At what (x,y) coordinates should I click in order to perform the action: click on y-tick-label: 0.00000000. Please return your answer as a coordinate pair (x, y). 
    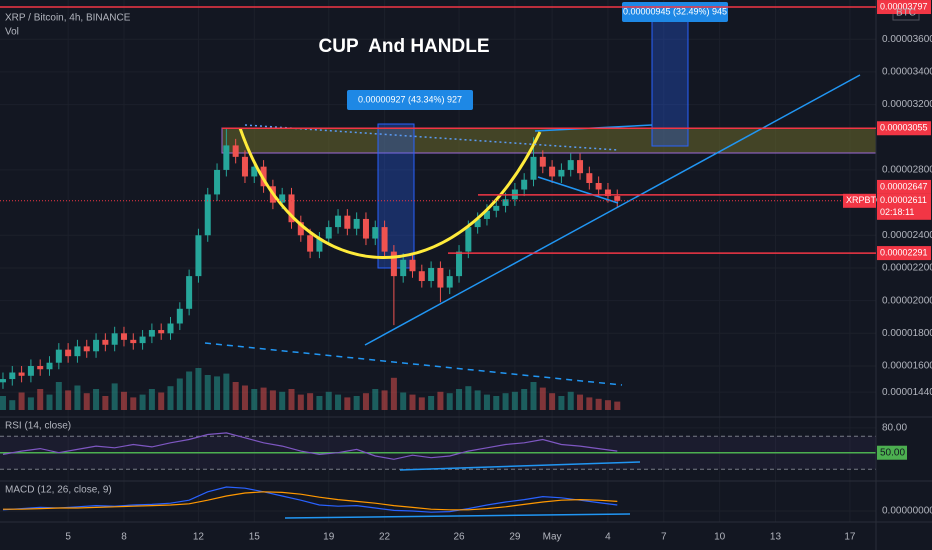
    Looking at the image, I should click on (907, 511).